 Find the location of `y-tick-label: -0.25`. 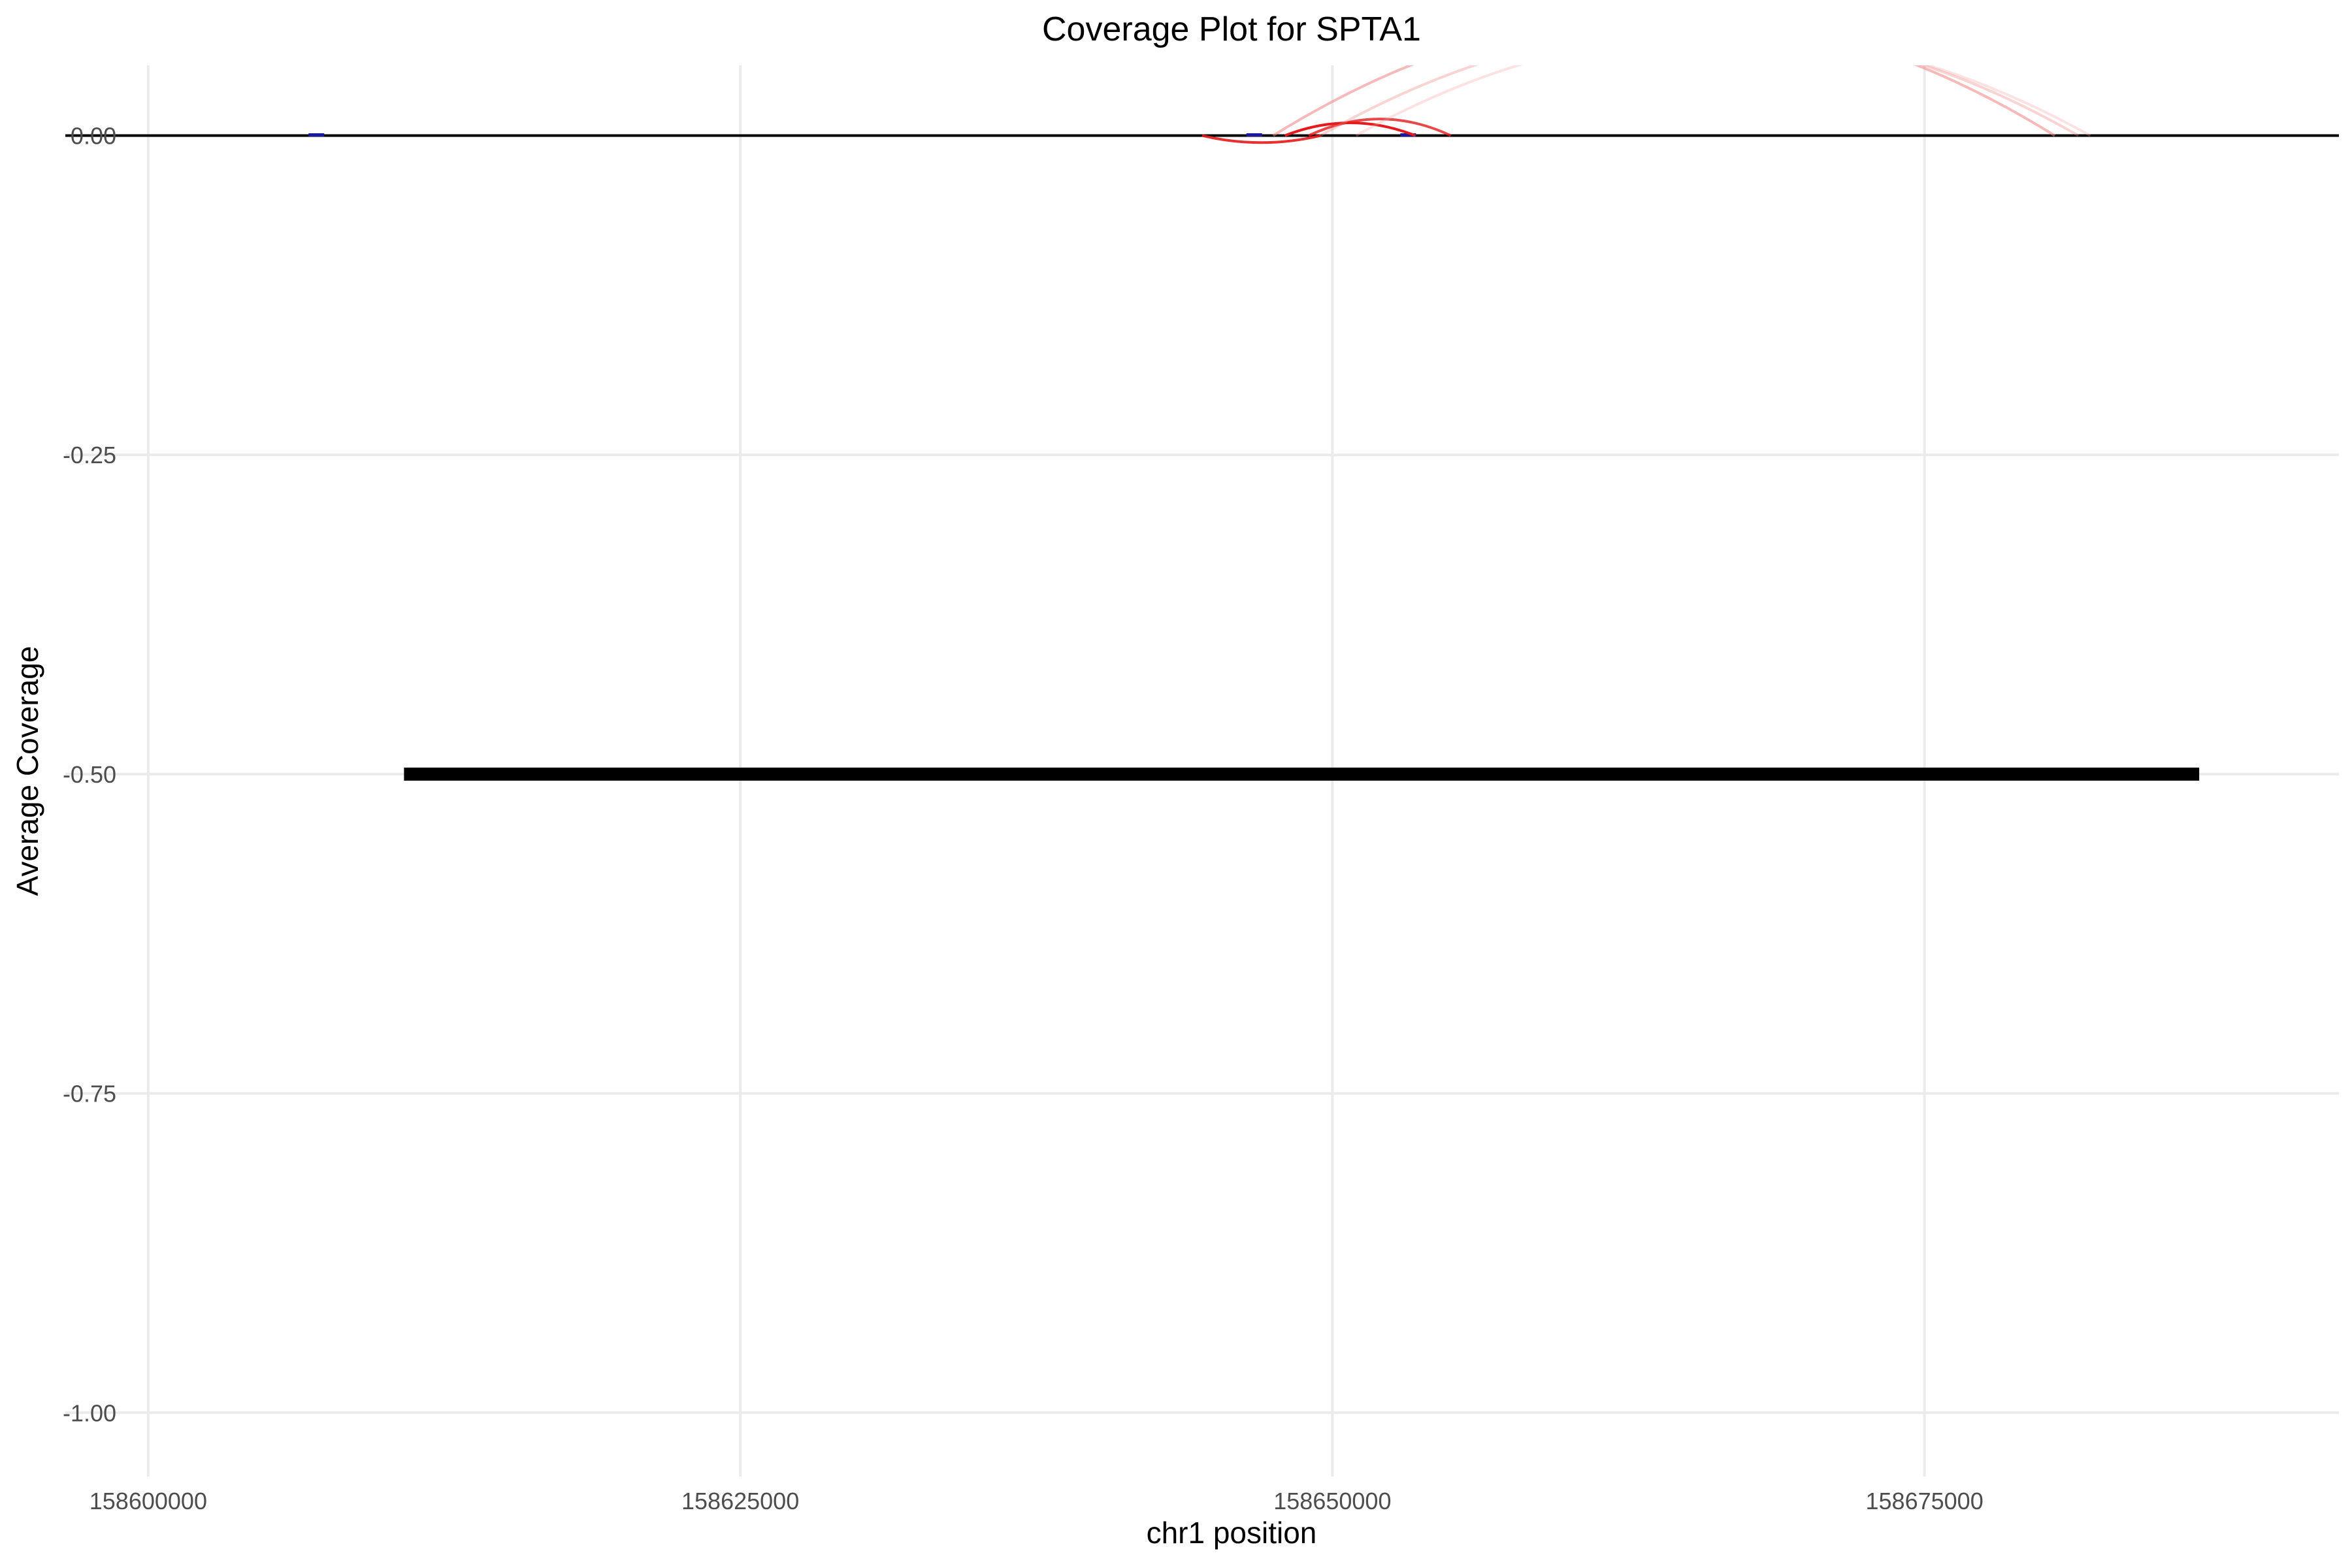

y-tick-label: -0.25 is located at coordinates (89, 455).